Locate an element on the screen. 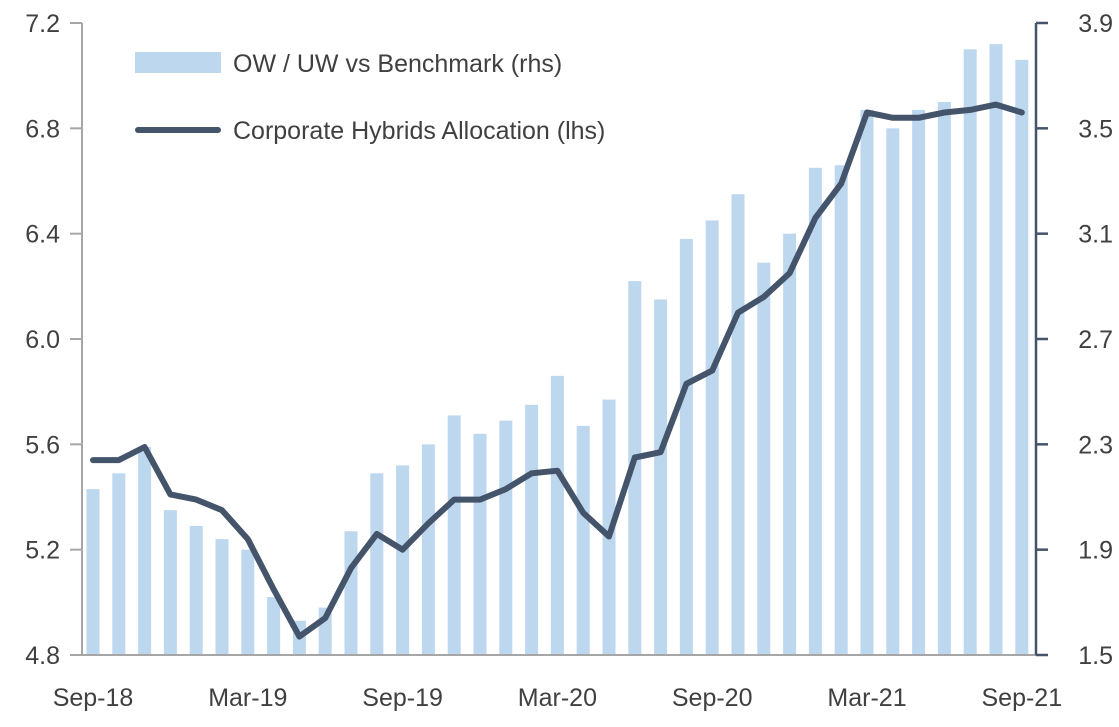 This screenshot has width=1119, height=727. legend-swatch-bar is located at coordinates (178, 62).